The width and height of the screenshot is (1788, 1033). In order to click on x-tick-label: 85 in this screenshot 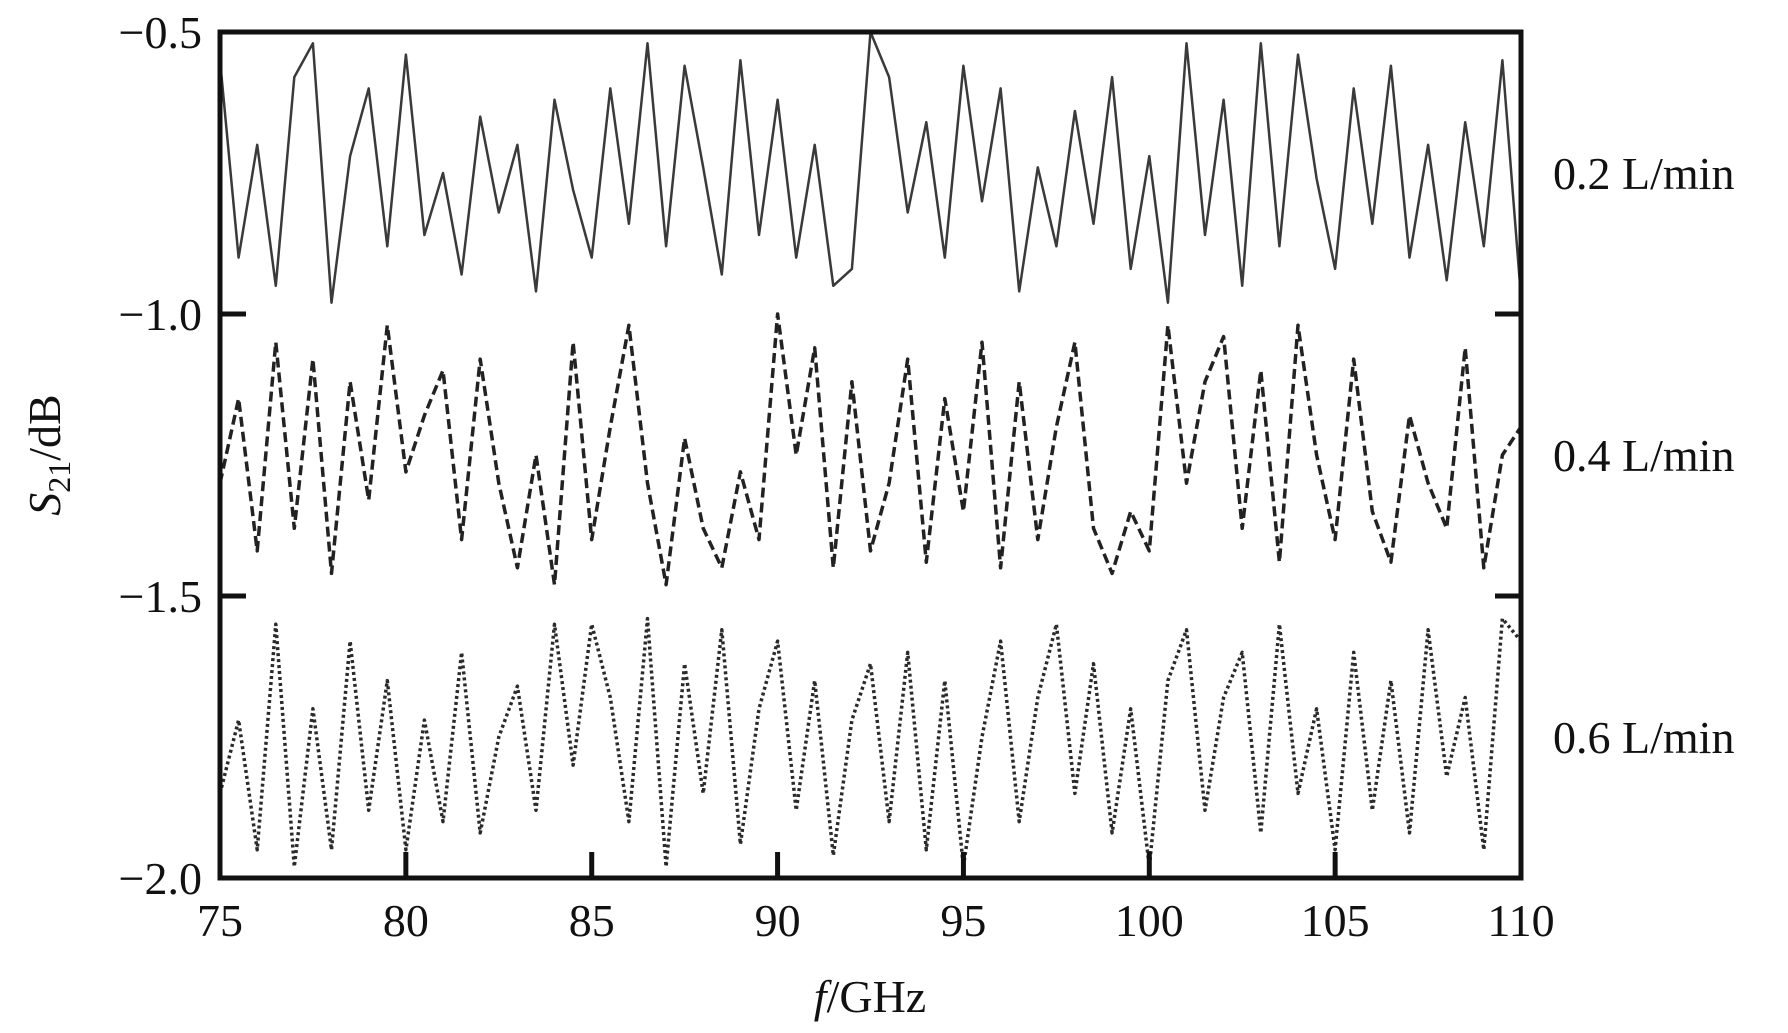, I will do `click(592, 920)`.